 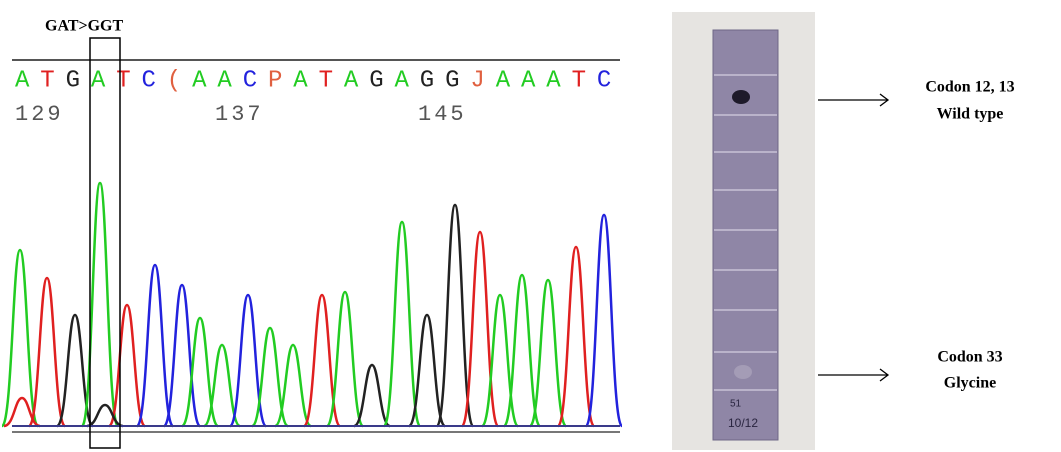 I want to click on base-letter: P, so click(x=275, y=80).